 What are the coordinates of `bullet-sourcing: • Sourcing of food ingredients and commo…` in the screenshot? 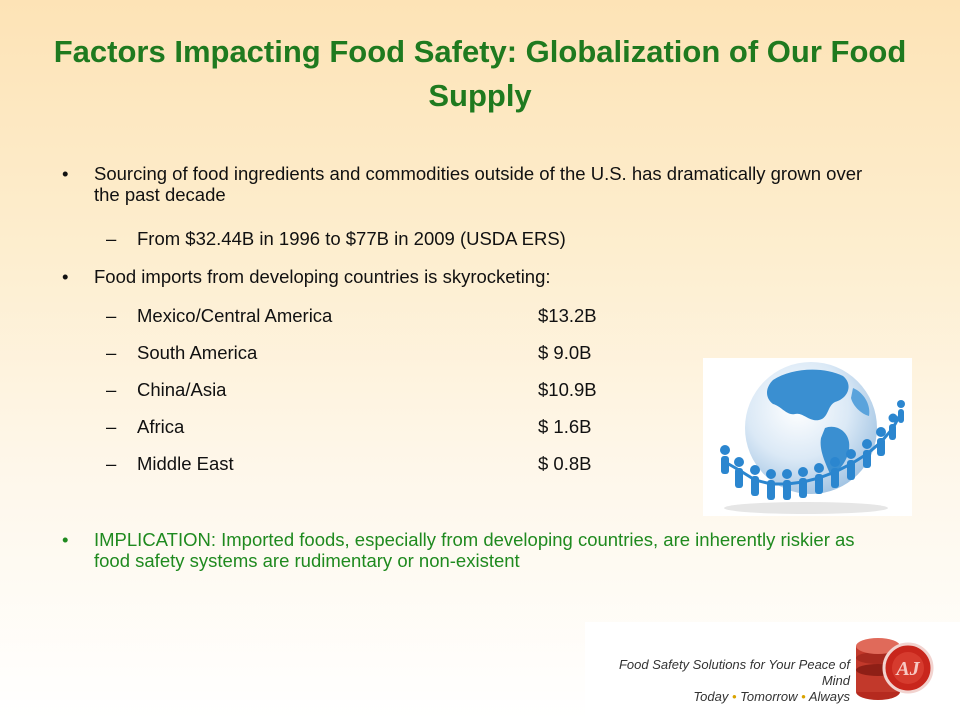 It's located at (477, 184).